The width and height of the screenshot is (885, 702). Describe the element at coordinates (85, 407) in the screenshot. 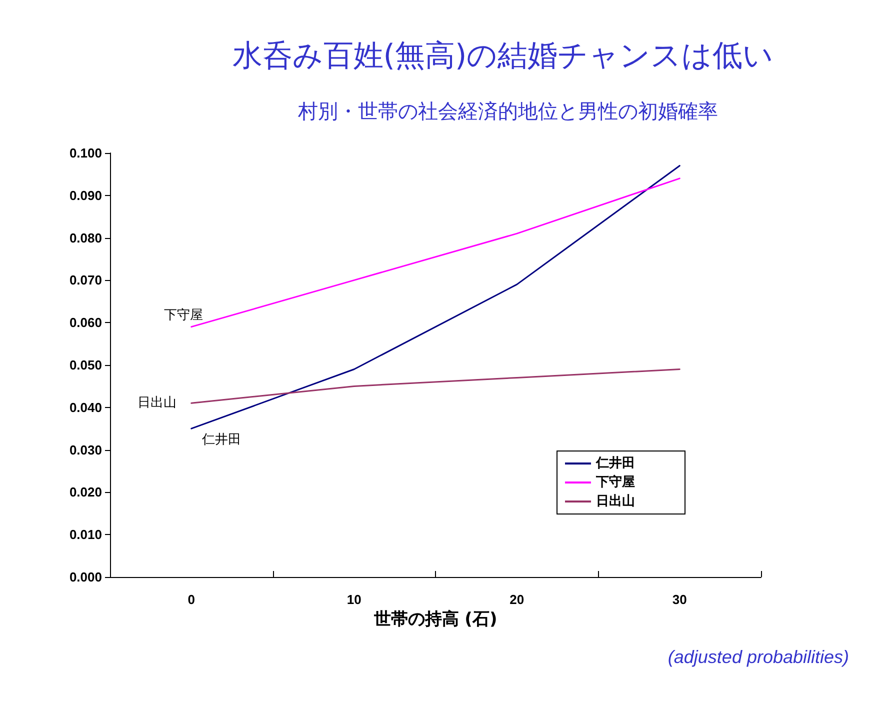

I see `y-tick-label: 0.040` at that location.